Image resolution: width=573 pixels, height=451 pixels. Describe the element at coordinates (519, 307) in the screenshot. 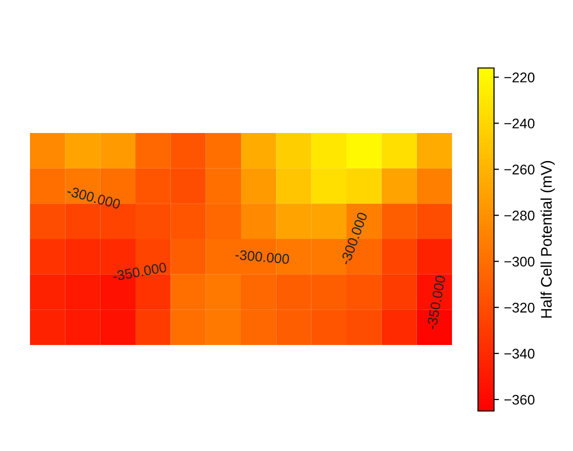

I see `color-bar-label: −320` at that location.